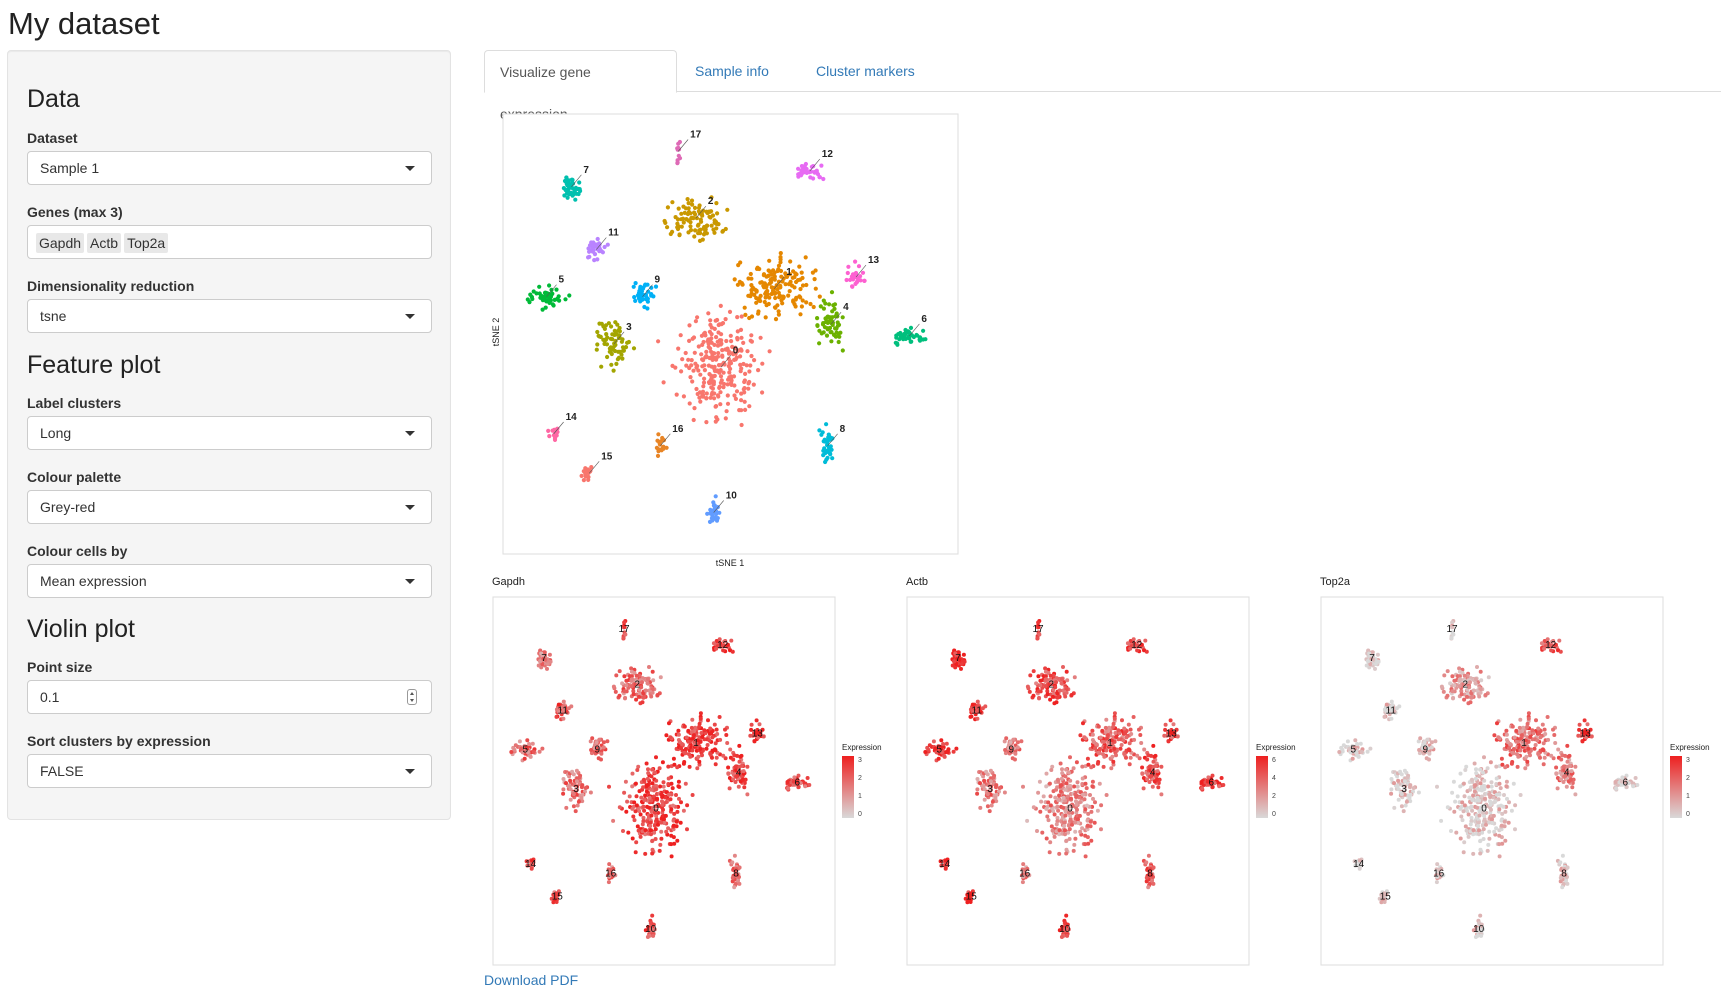 The image size is (1721, 995). Describe the element at coordinates (958, 658) in the screenshot. I see `cluster-label: 7` at that location.